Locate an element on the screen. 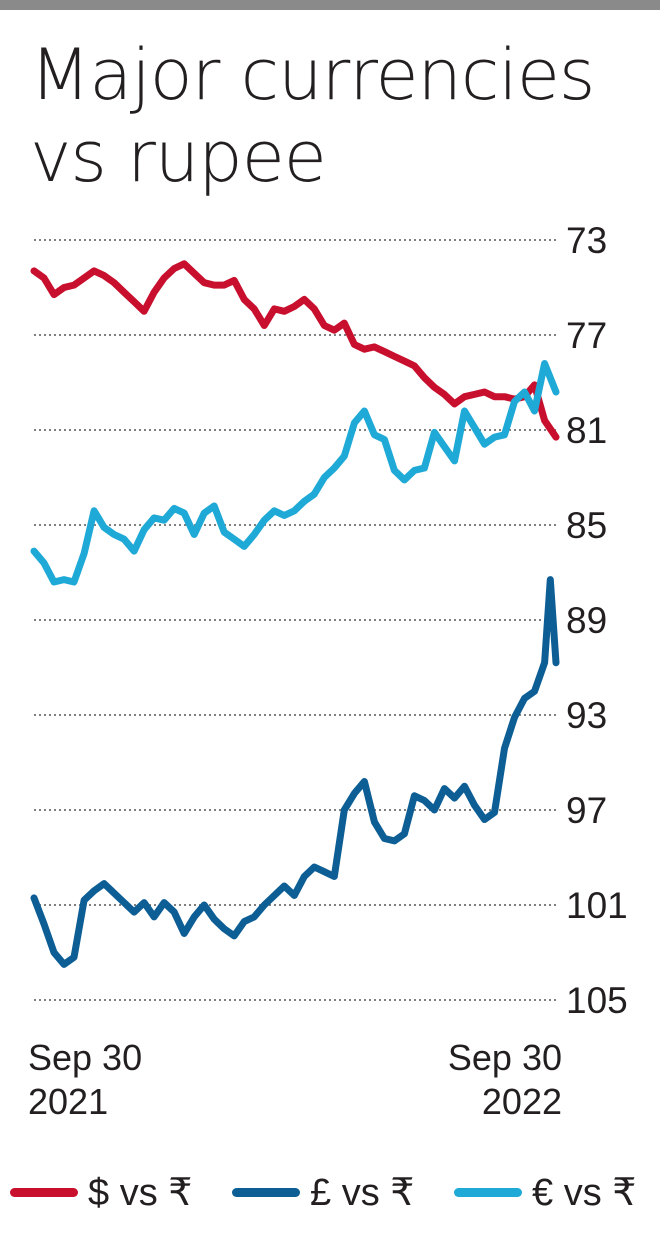 This screenshot has width=660, height=1240. legend-label-eur: € vs ₹ is located at coordinates (584, 1192).